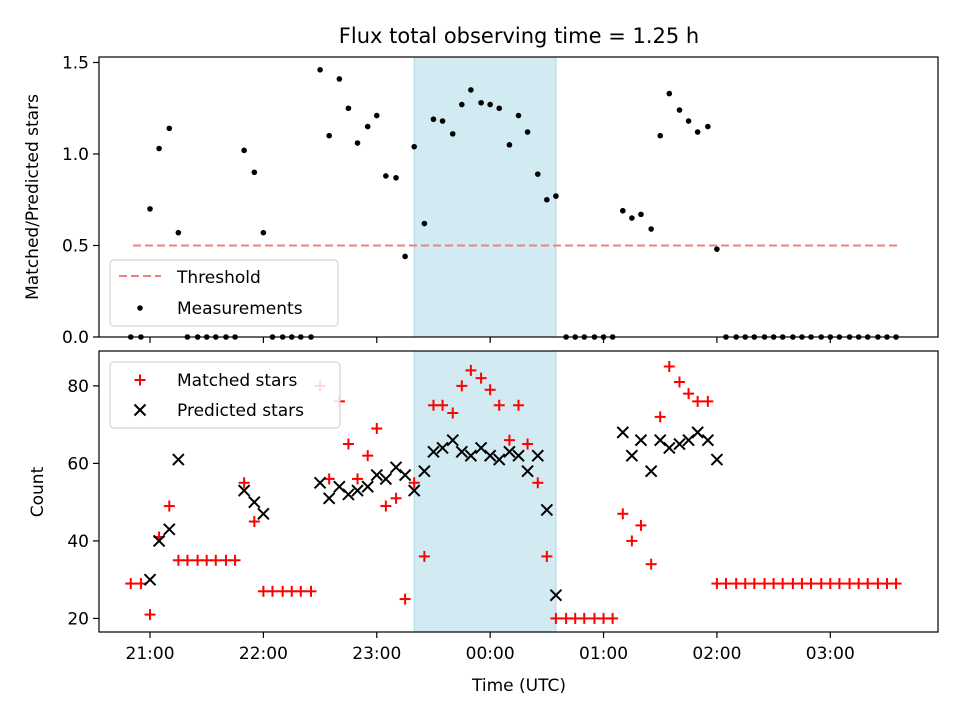 The width and height of the screenshot is (960, 720). I want to click on legend-box, so click(225, 395).